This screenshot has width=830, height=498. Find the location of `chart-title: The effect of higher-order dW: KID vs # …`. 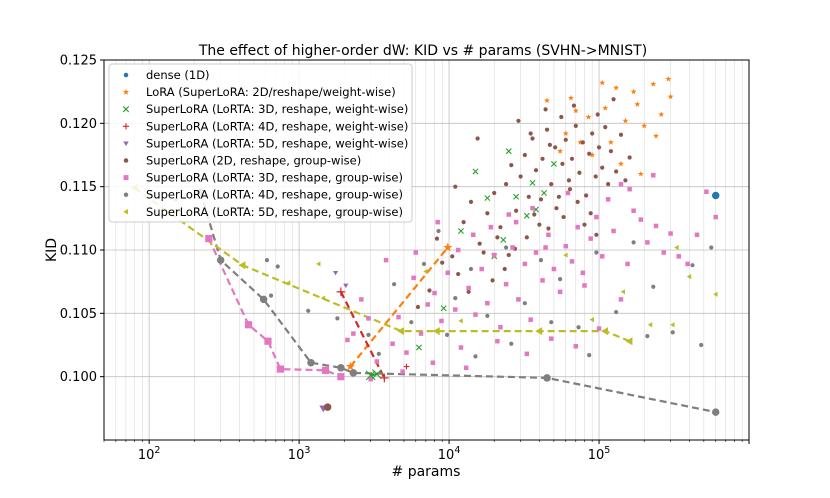

chart-title: The effect of higher-order dW: KID vs # … is located at coordinates (422, 51).